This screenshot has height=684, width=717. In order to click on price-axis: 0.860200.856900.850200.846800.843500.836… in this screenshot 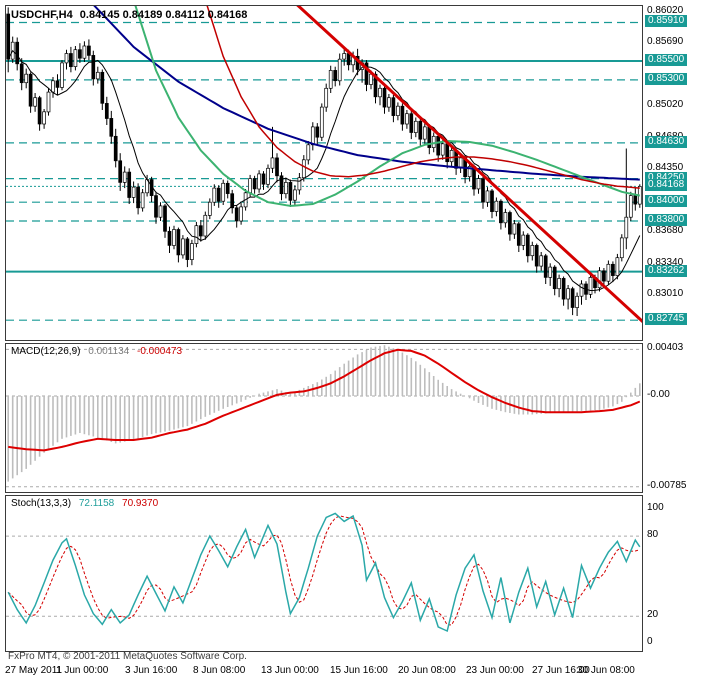, I will do `click(680, 342)`.